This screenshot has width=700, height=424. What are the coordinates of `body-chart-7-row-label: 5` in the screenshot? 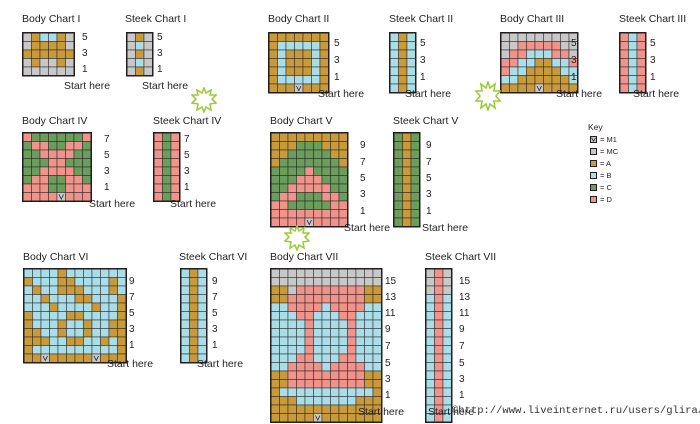 It's located at (388, 363).